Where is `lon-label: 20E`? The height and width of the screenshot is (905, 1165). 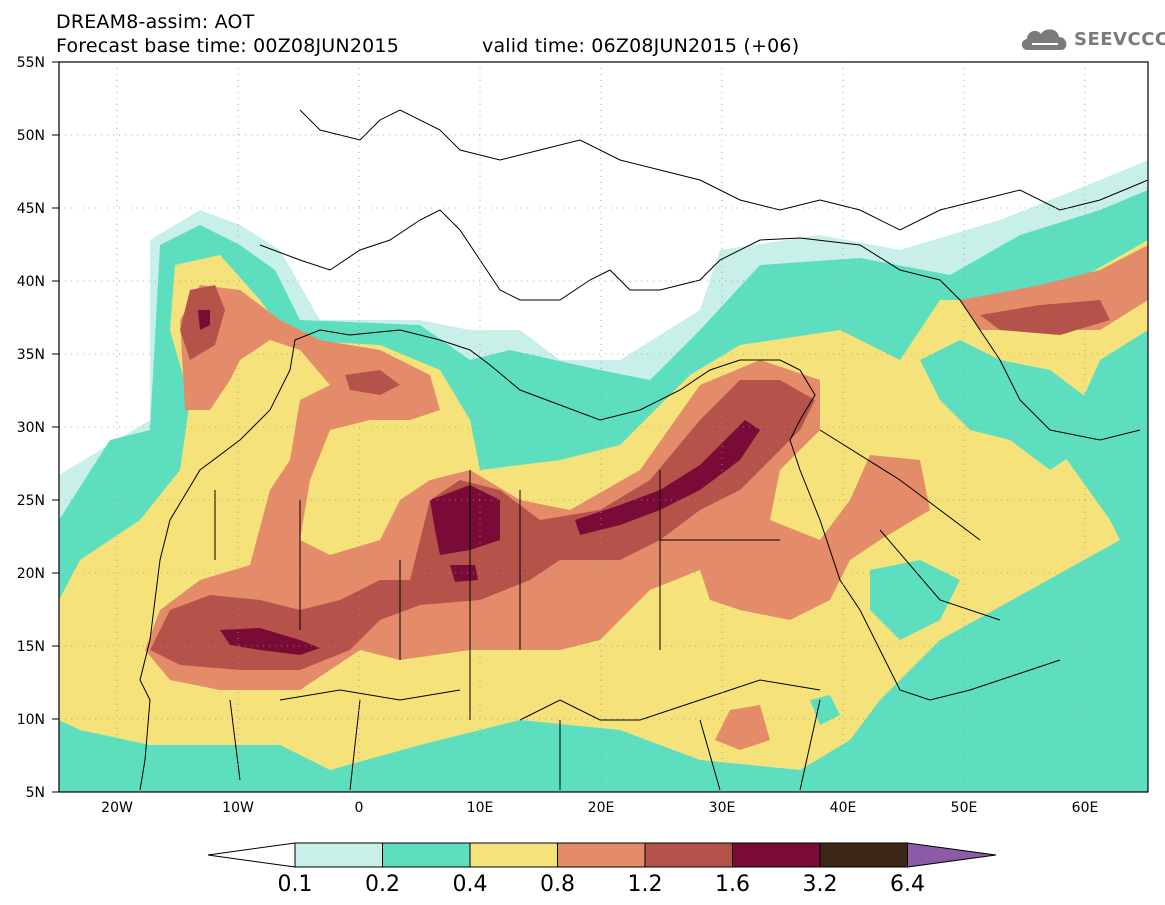
lon-label: 20E is located at coordinates (601, 808).